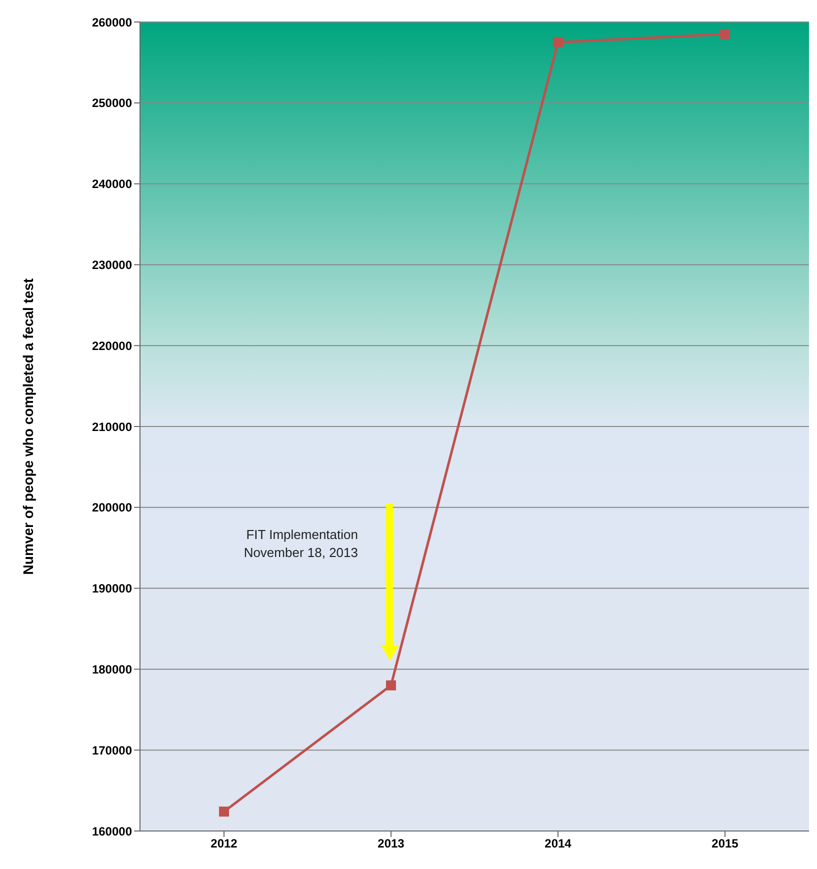 The height and width of the screenshot is (869, 817). I want to click on y-tick-label: 260000, so click(112, 22).